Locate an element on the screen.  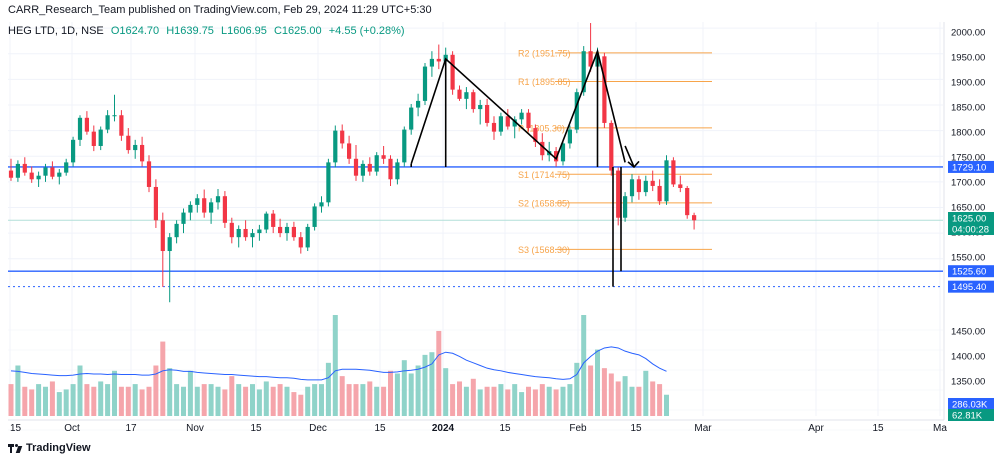
breakdown-arrow-head is located at coordinates (633, 164).